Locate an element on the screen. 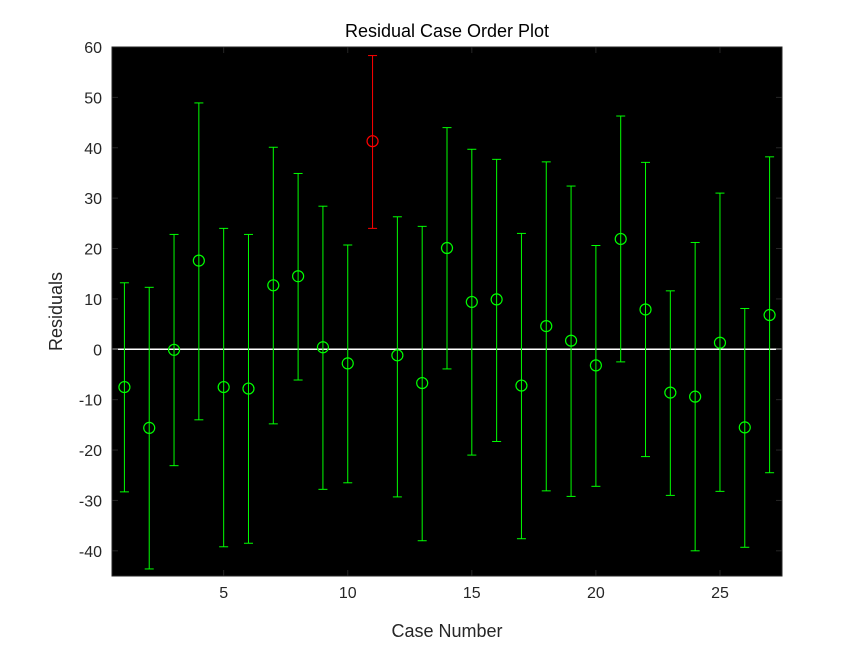  y-tick-label: -20 is located at coordinates (90, 451).